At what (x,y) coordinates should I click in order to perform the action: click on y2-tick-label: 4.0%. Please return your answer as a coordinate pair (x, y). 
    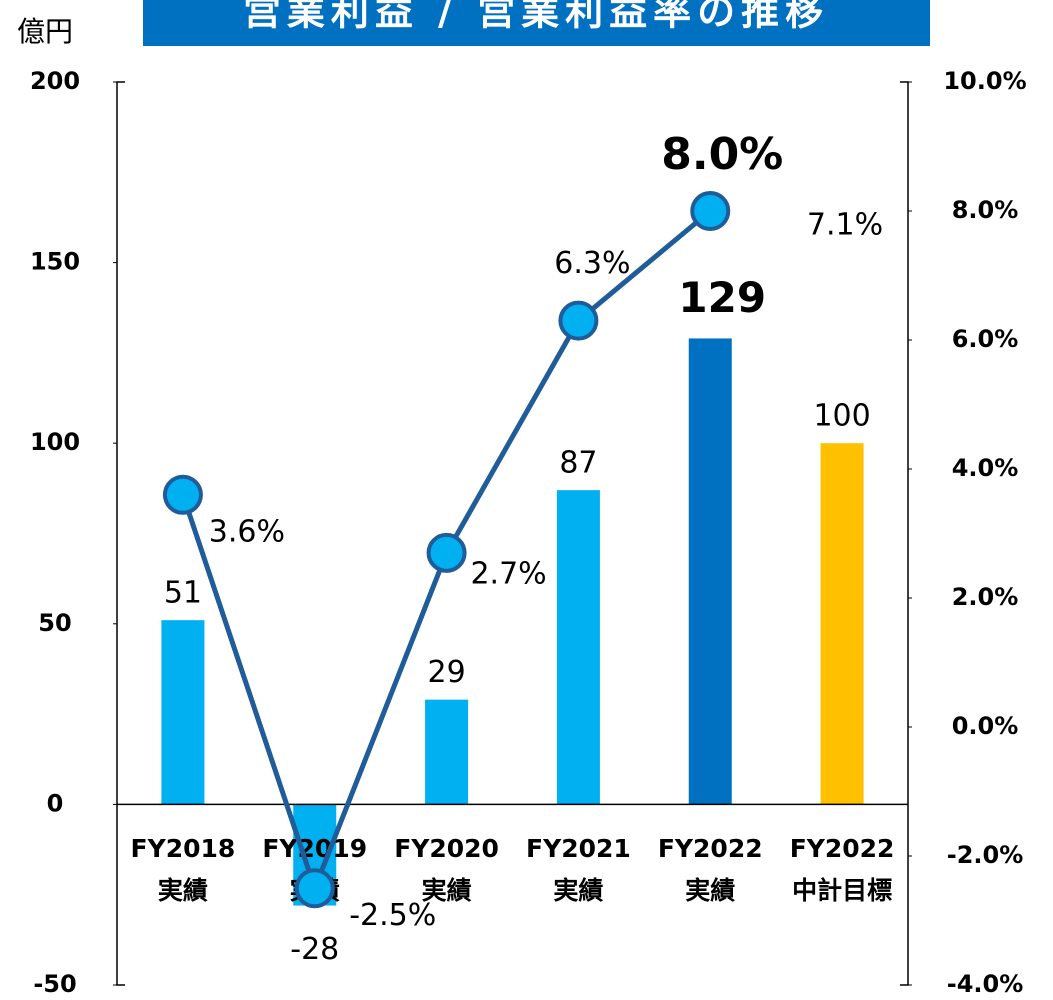
    Looking at the image, I should click on (985, 468).